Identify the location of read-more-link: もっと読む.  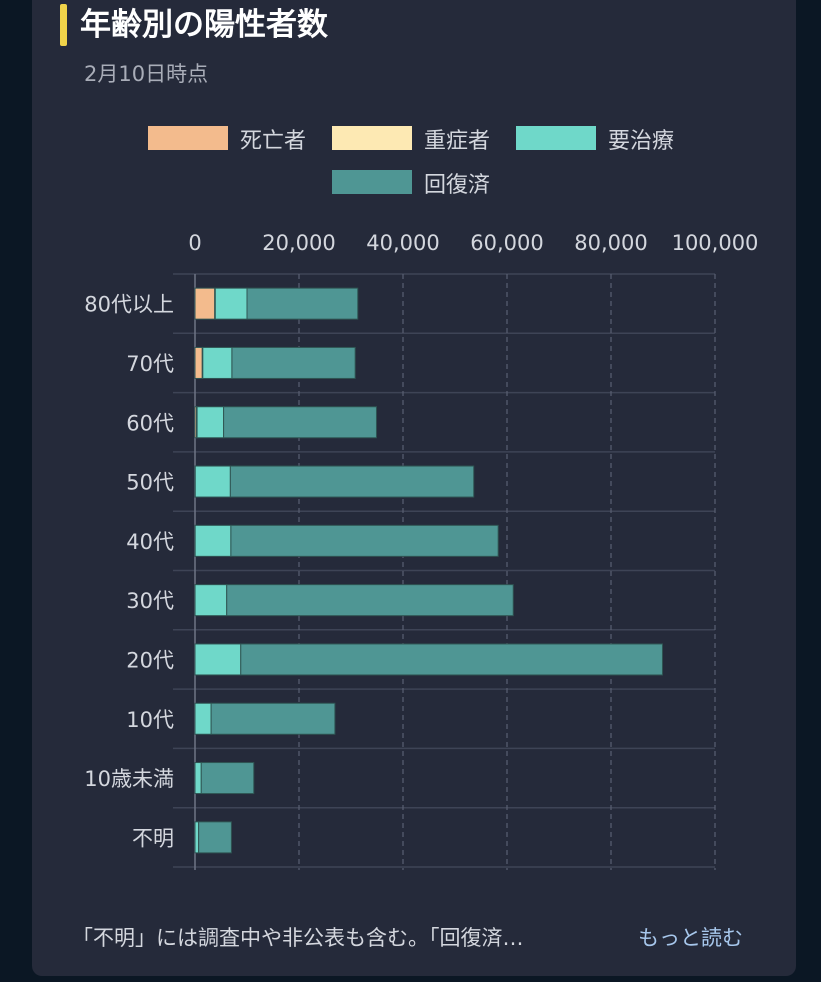
(690, 938).